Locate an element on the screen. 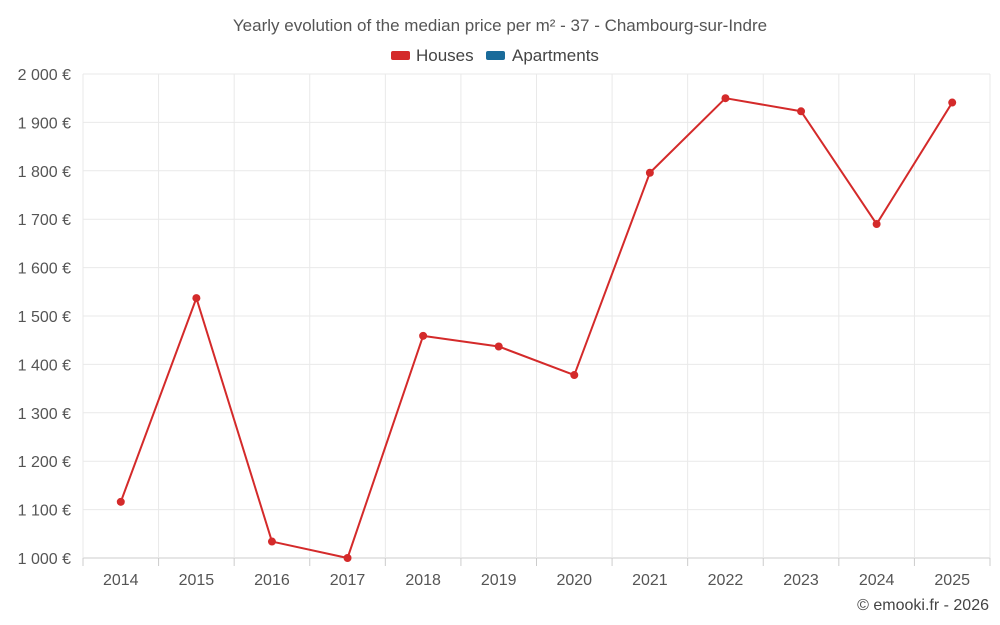 This screenshot has height=625, width=1000. x-tick-label: 2021 is located at coordinates (650, 580).